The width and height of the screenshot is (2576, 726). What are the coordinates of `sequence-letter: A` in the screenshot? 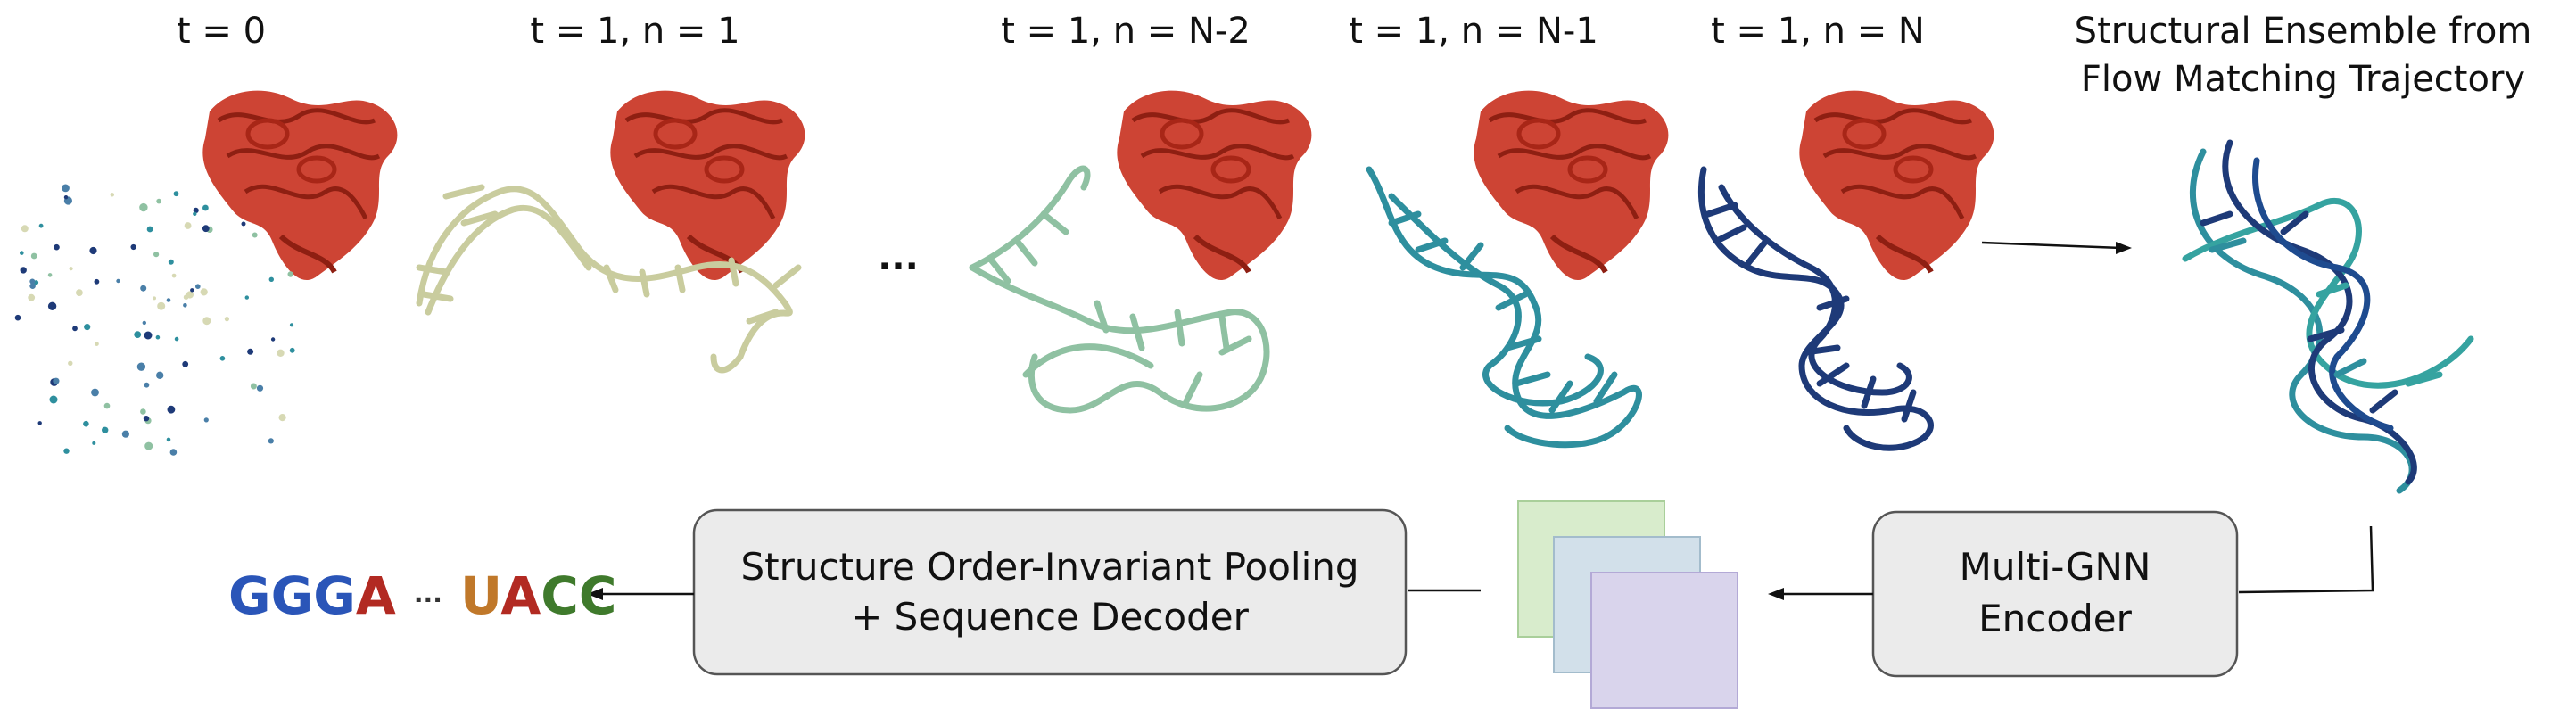 It's located at (376, 595).